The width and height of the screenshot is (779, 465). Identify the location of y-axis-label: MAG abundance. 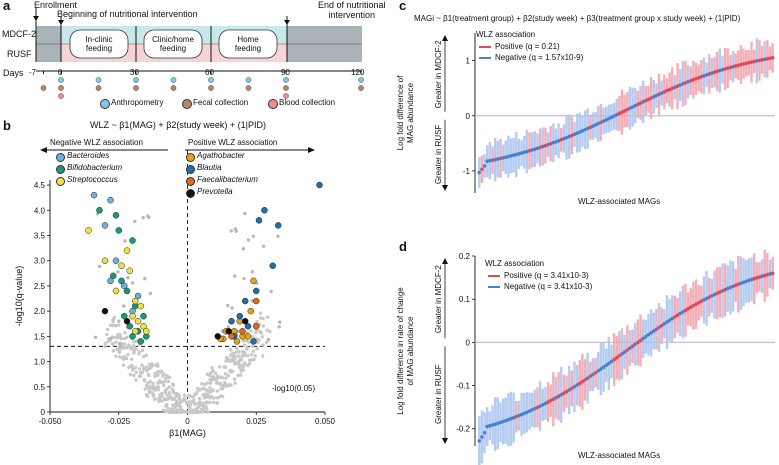
(410, 112).